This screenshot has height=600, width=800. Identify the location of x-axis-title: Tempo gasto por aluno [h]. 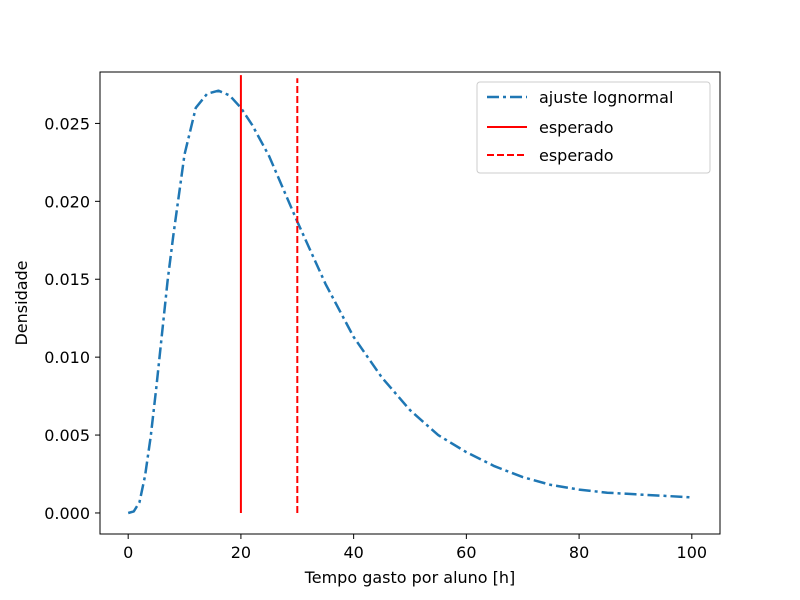
(410, 577).